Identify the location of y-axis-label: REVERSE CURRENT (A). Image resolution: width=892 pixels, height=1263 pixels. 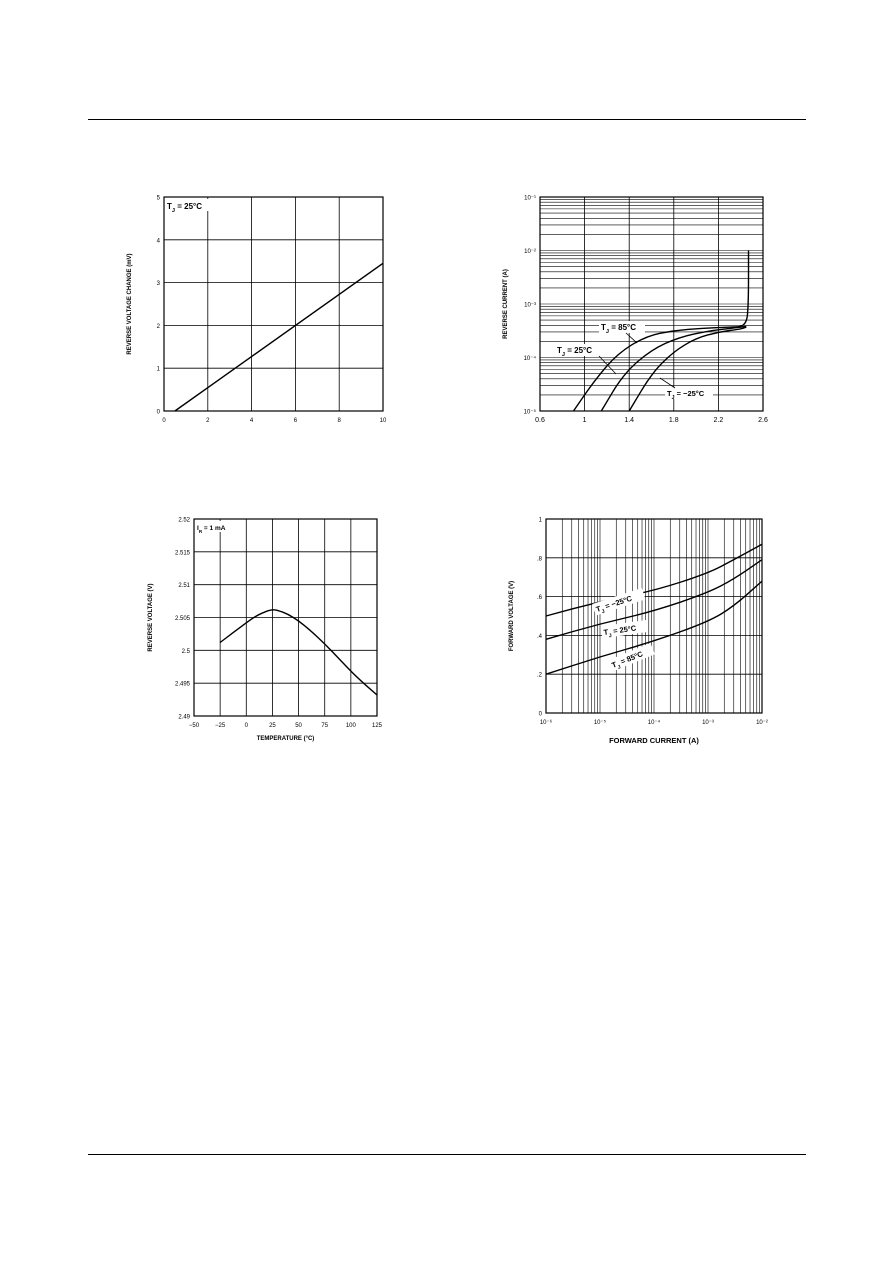
(506, 304).